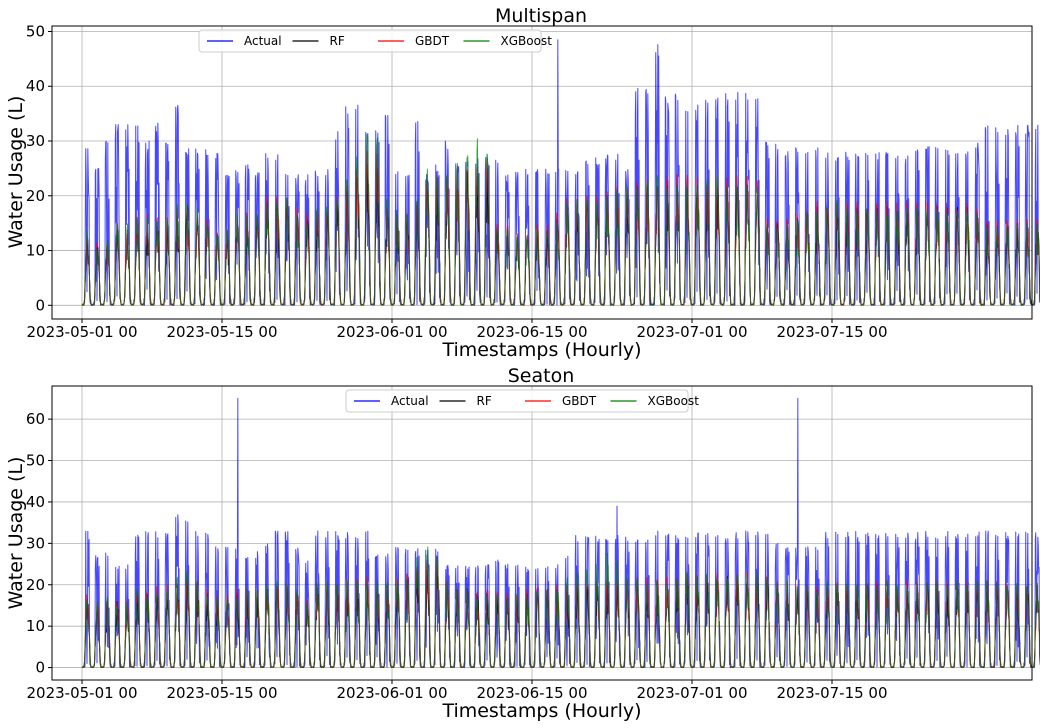  Describe the element at coordinates (531, 693) in the screenshot. I see `seaton-x-tick-label: 2023-06-15 00` at that location.